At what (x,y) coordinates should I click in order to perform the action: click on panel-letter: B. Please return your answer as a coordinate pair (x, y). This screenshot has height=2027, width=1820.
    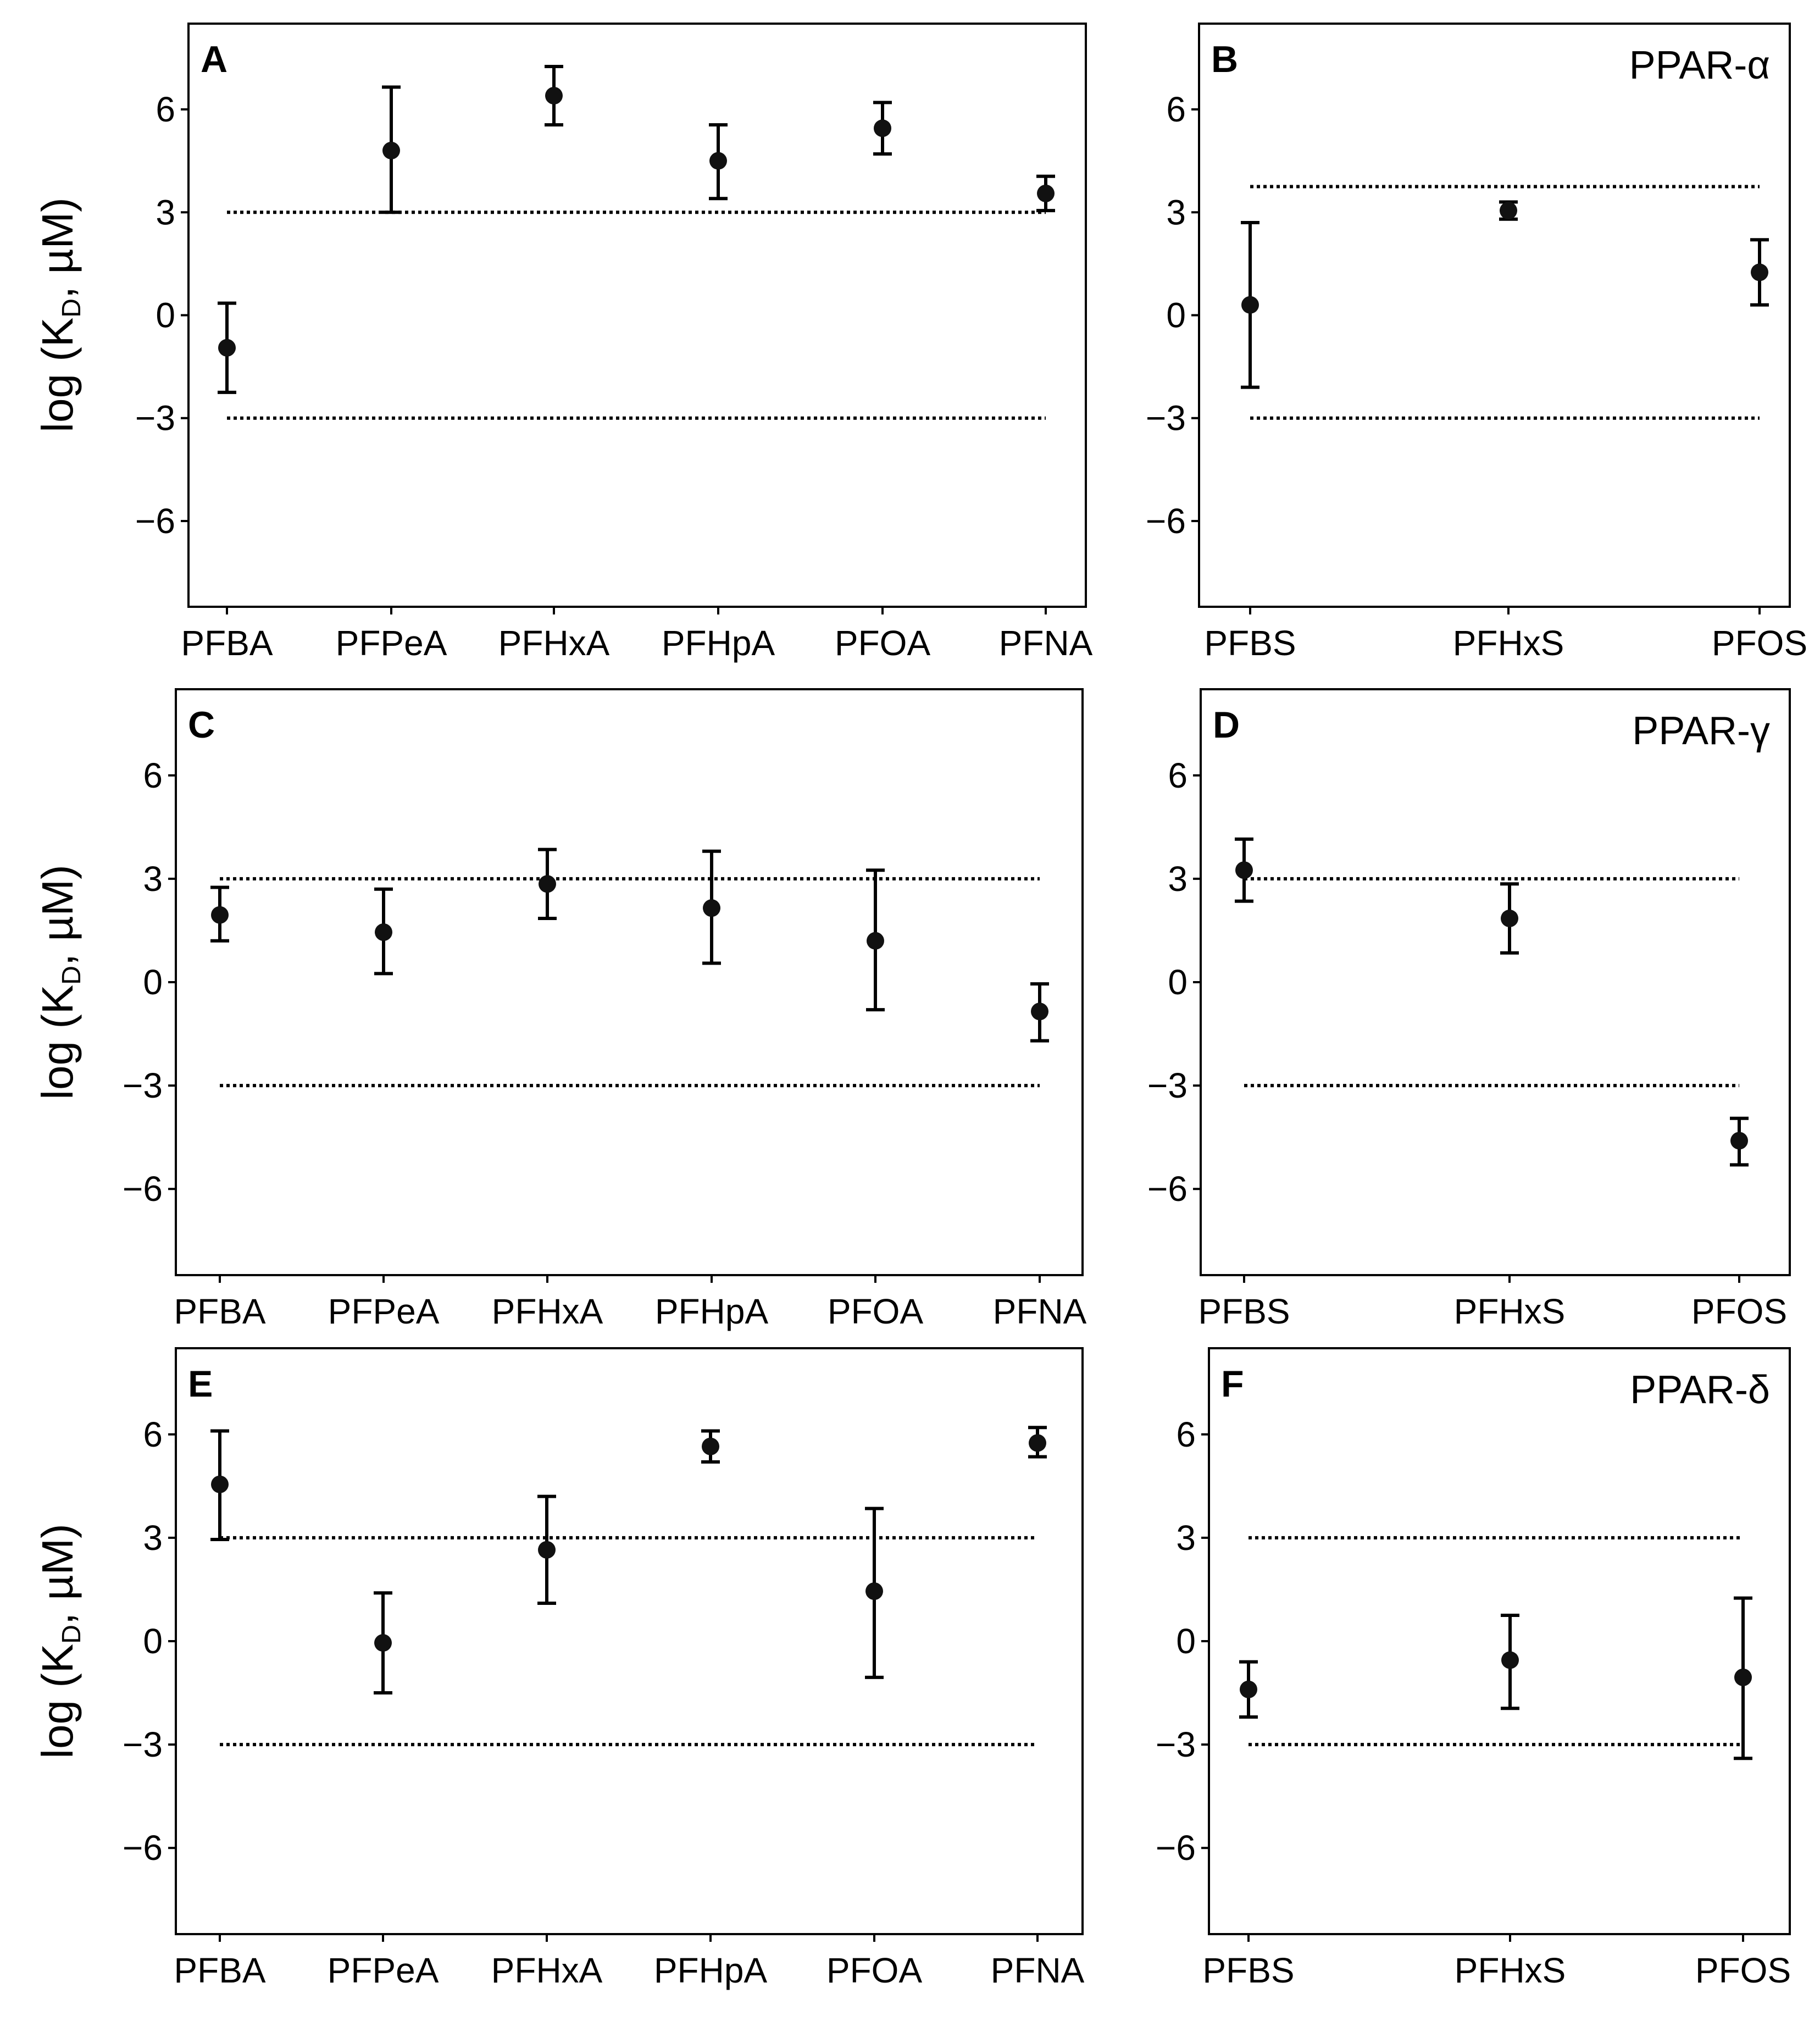
    Looking at the image, I should click on (1224, 59).